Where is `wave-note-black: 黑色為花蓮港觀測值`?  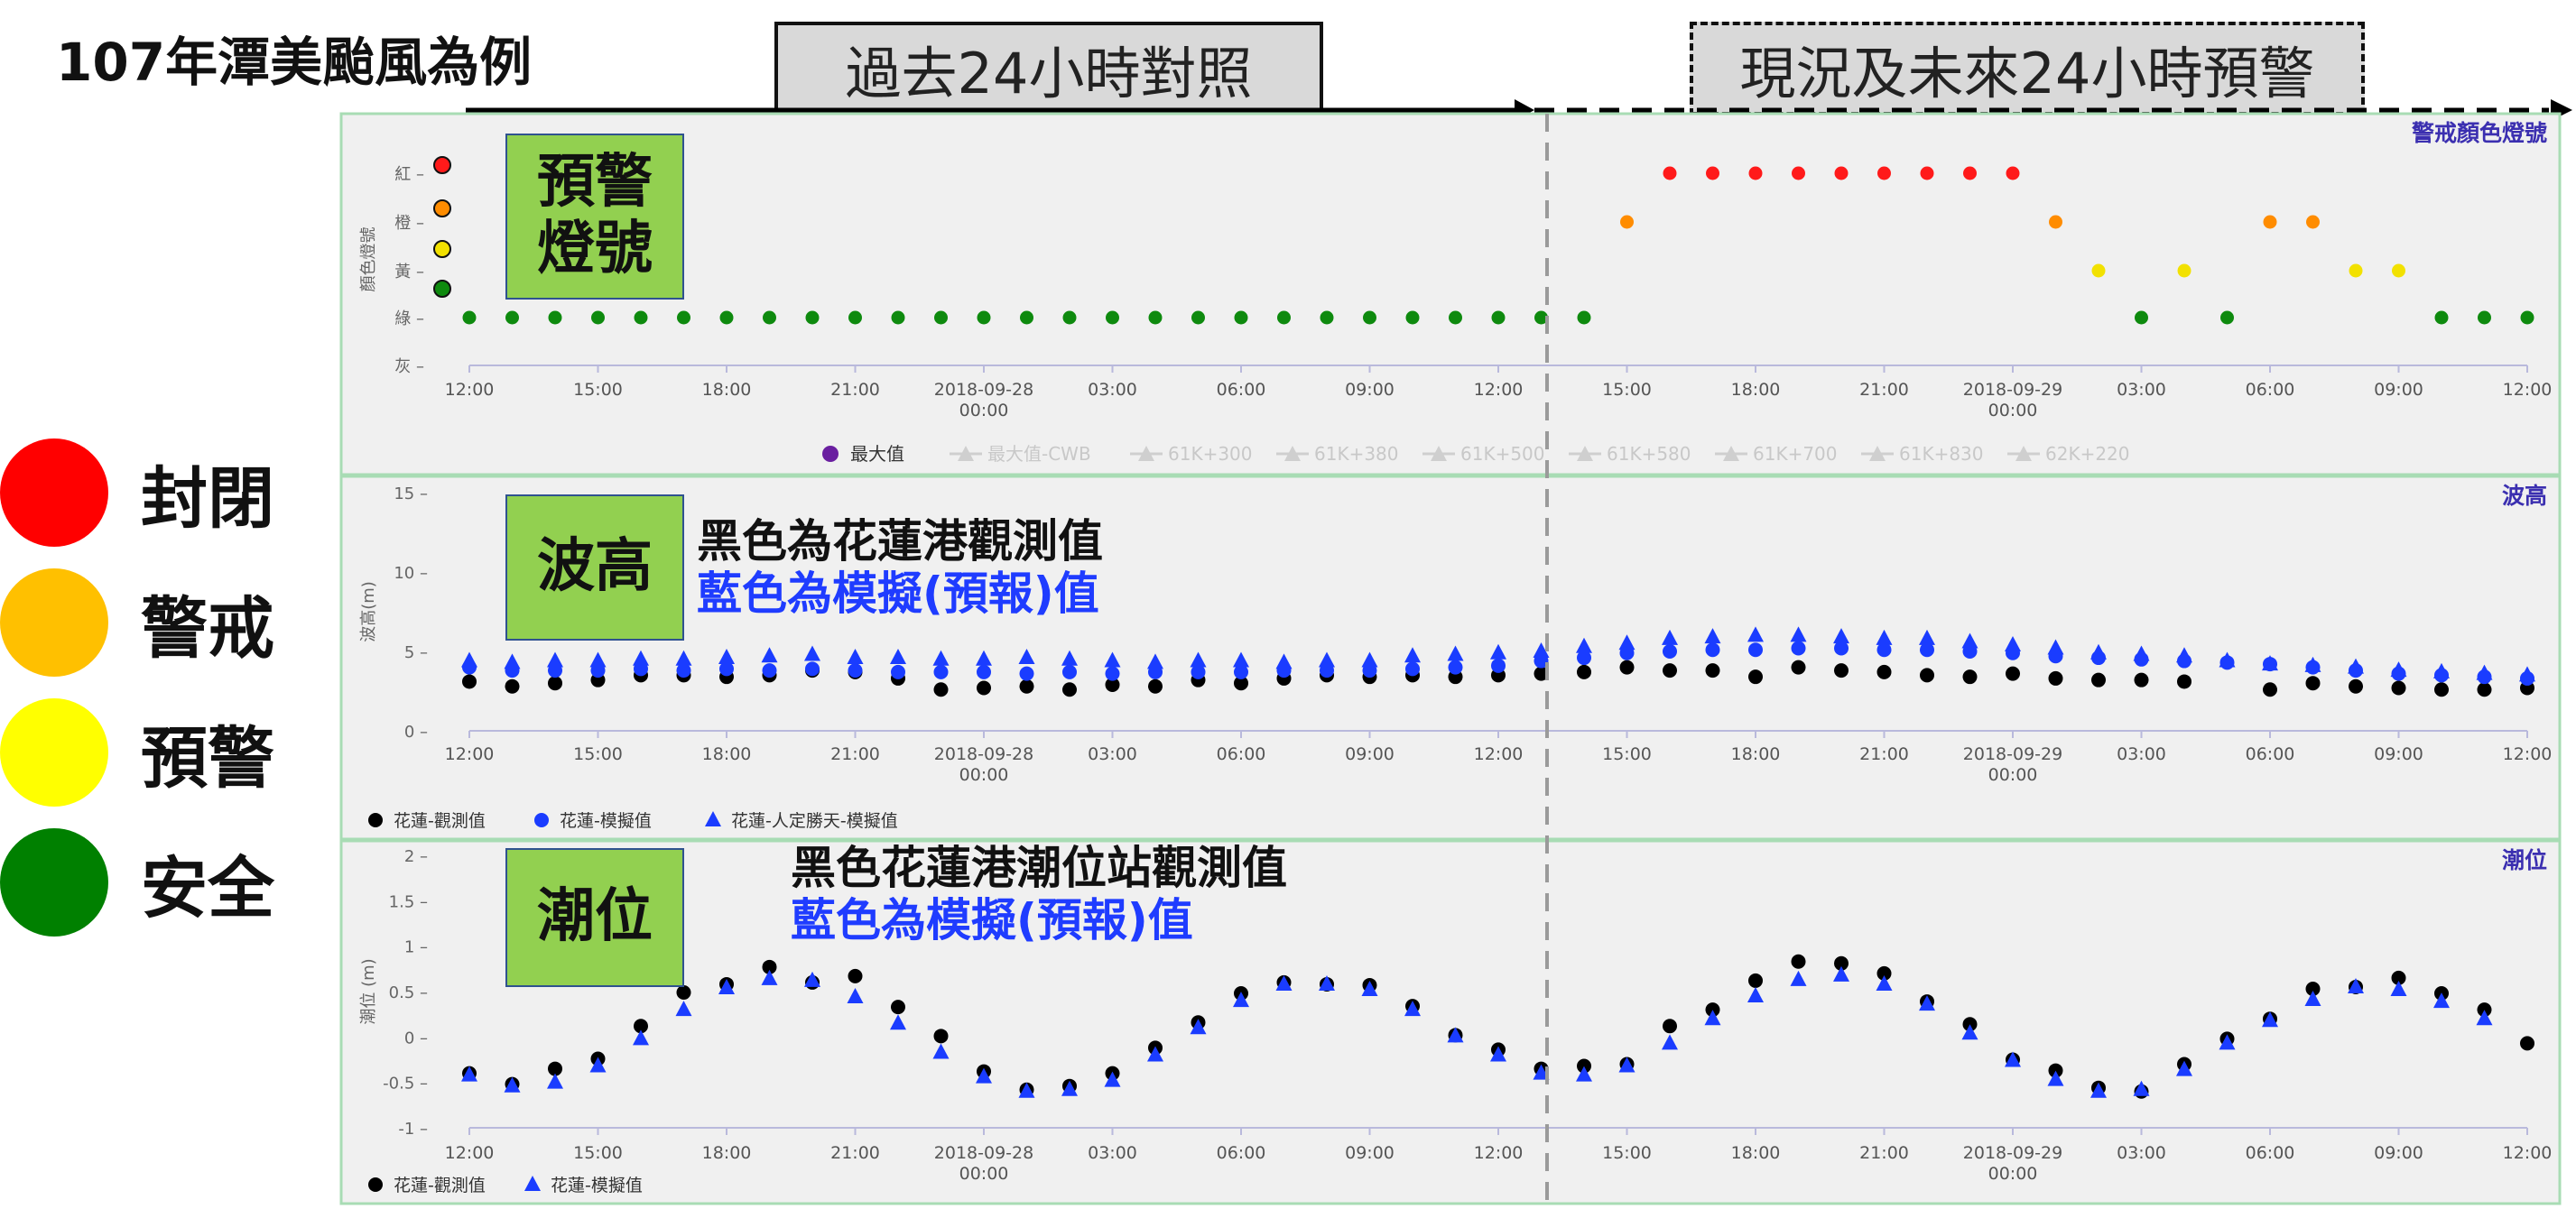
wave-note-black: 黑色為花蓮港觀測值 is located at coordinates (900, 541).